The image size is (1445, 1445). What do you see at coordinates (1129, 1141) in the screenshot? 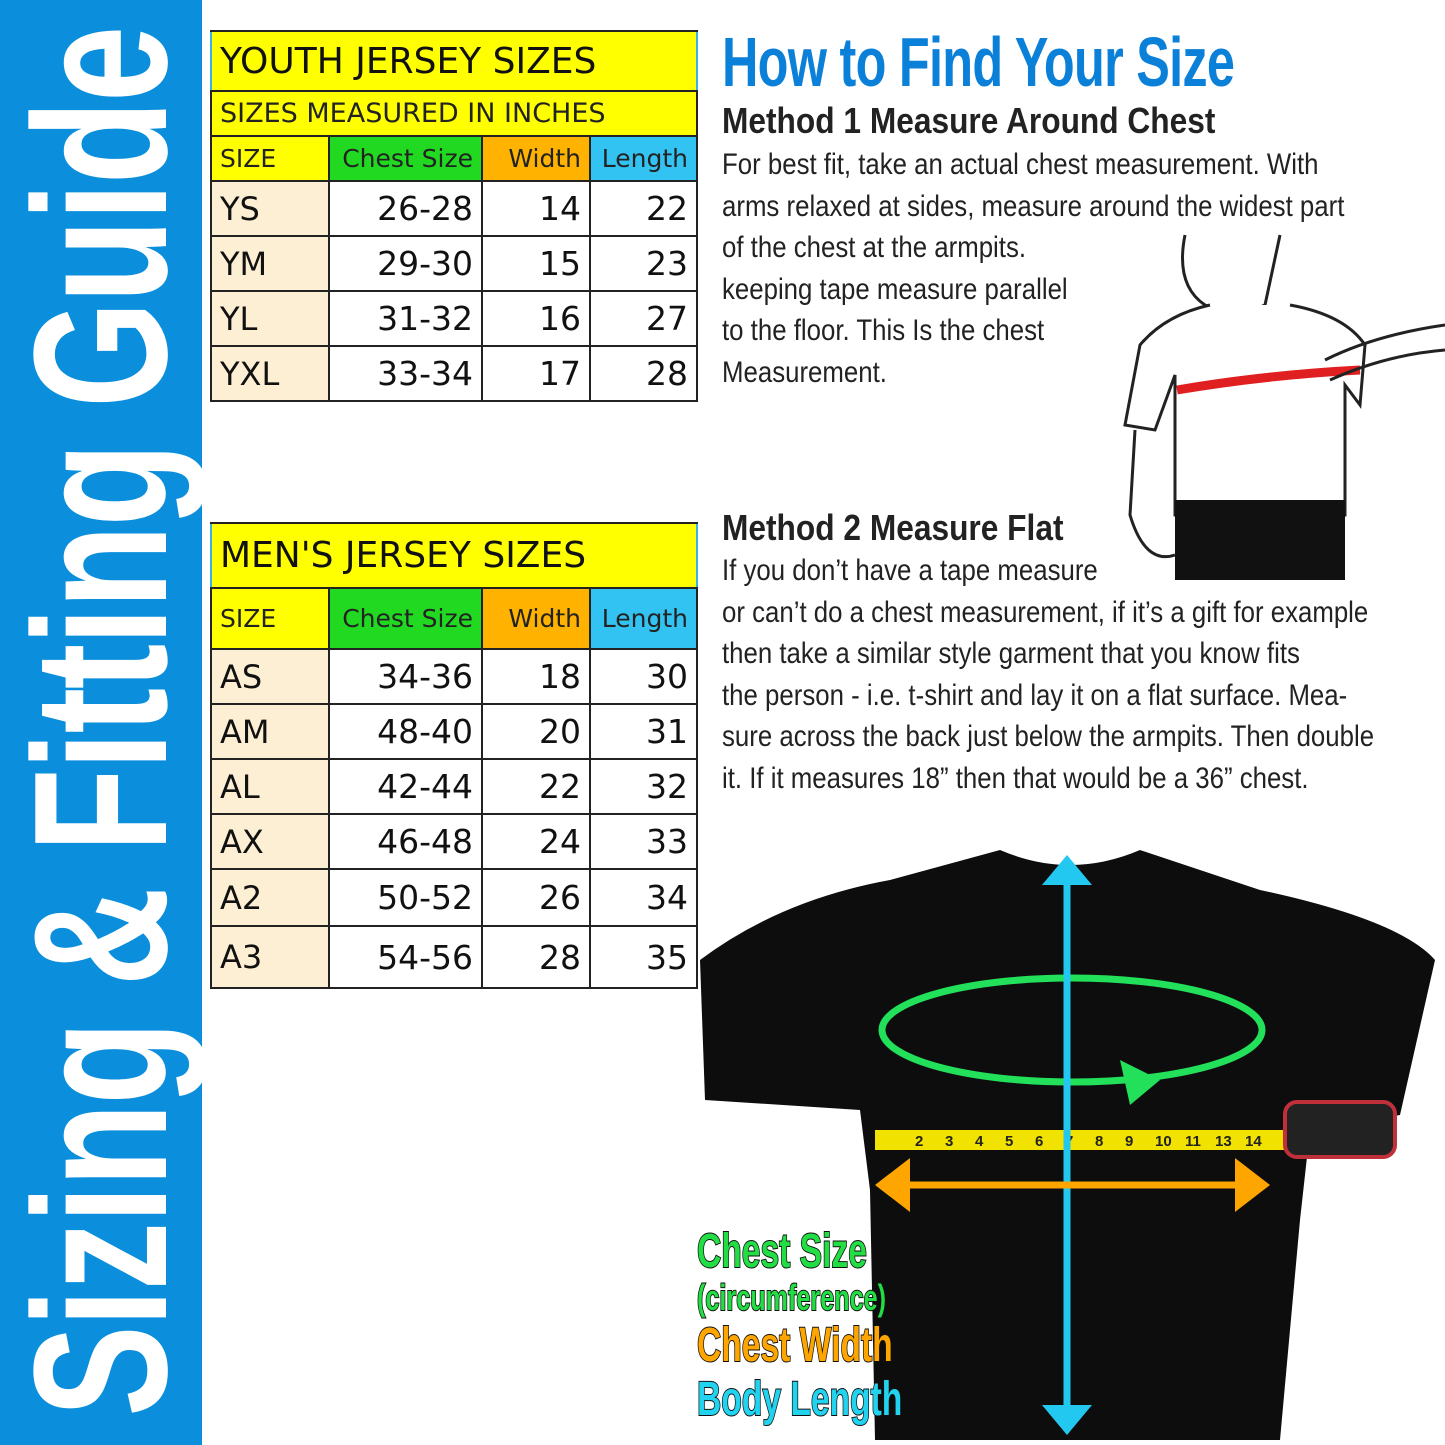
I see `tape-number: 9` at bounding box center [1129, 1141].